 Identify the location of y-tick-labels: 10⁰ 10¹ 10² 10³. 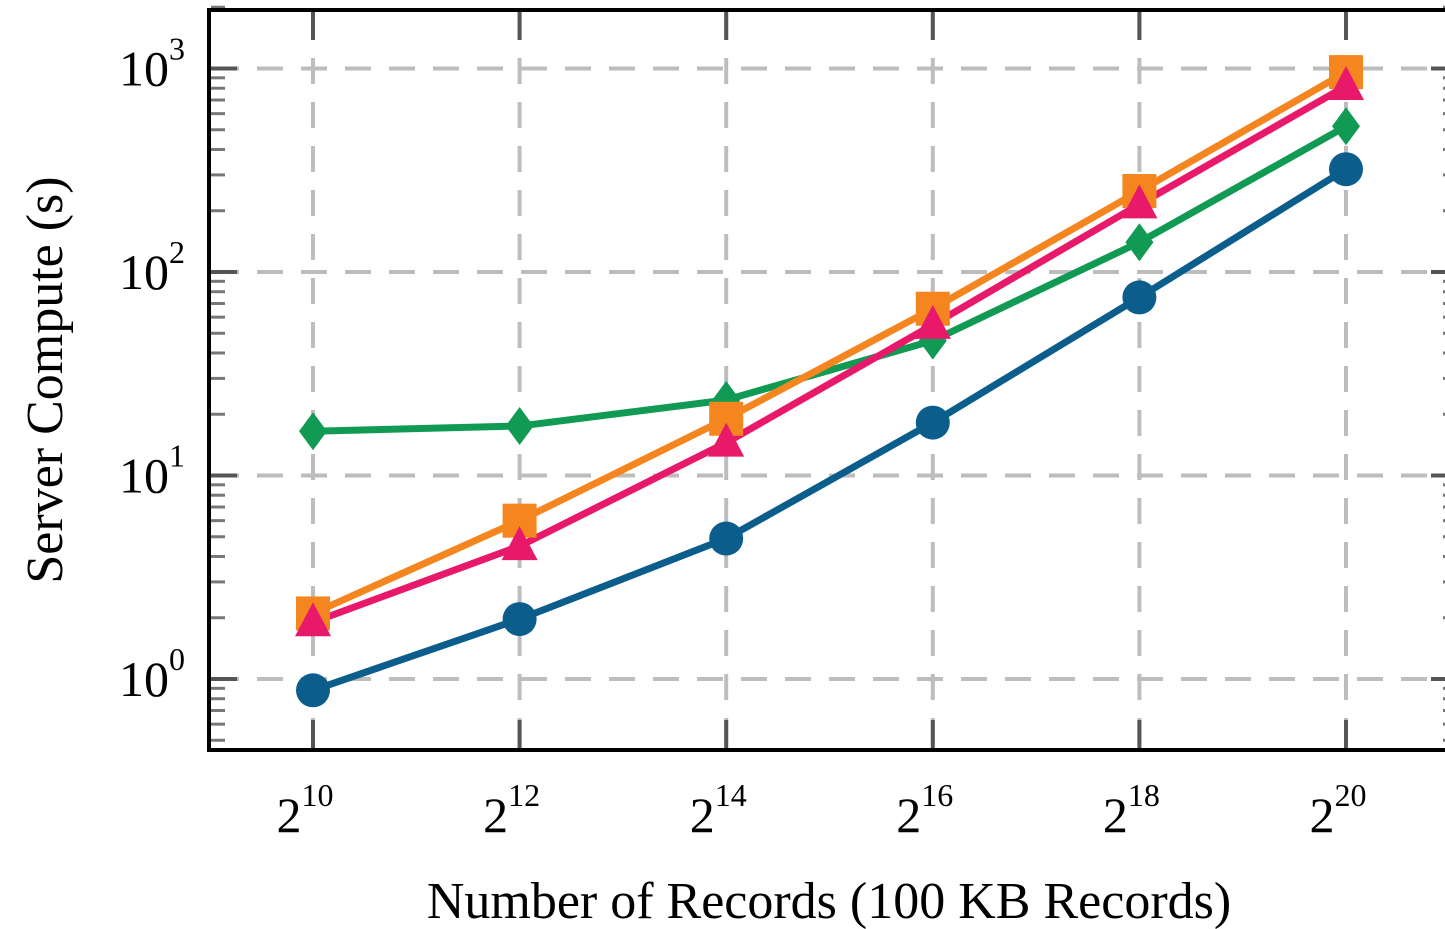
(152, 369).